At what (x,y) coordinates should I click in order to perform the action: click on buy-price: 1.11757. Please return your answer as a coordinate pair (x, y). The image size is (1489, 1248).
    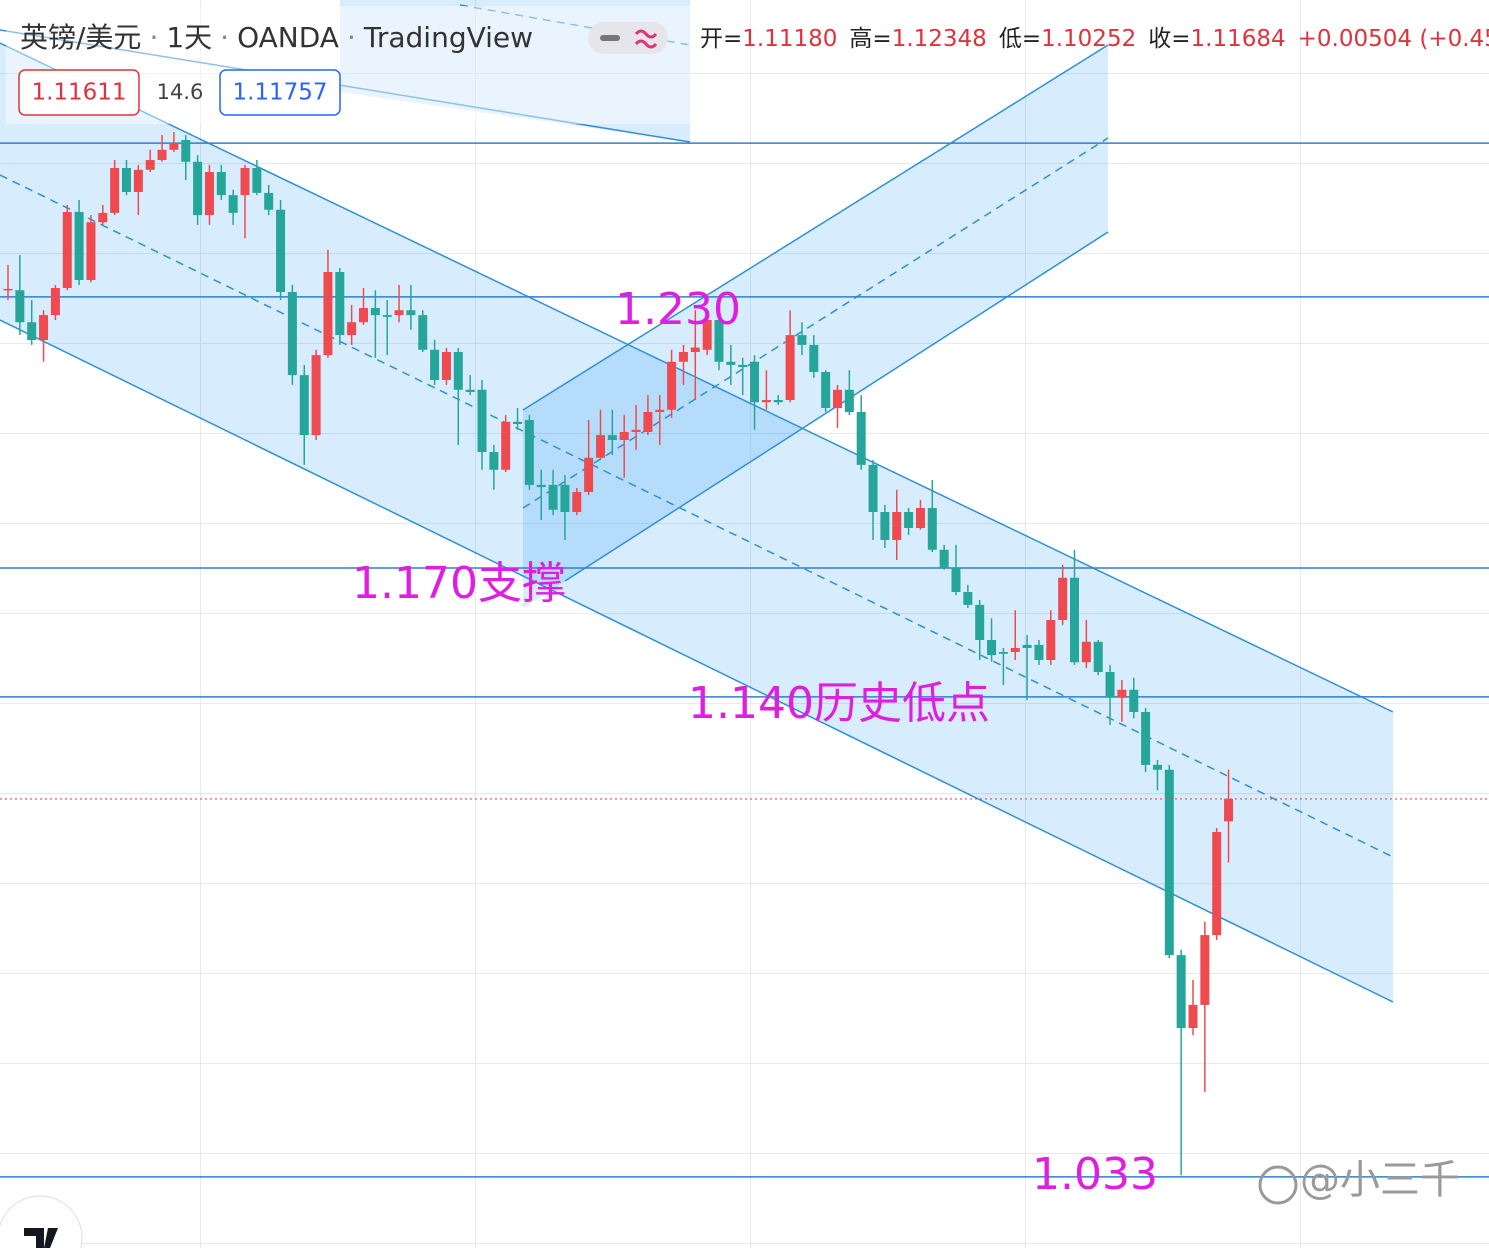
    Looking at the image, I should click on (279, 93).